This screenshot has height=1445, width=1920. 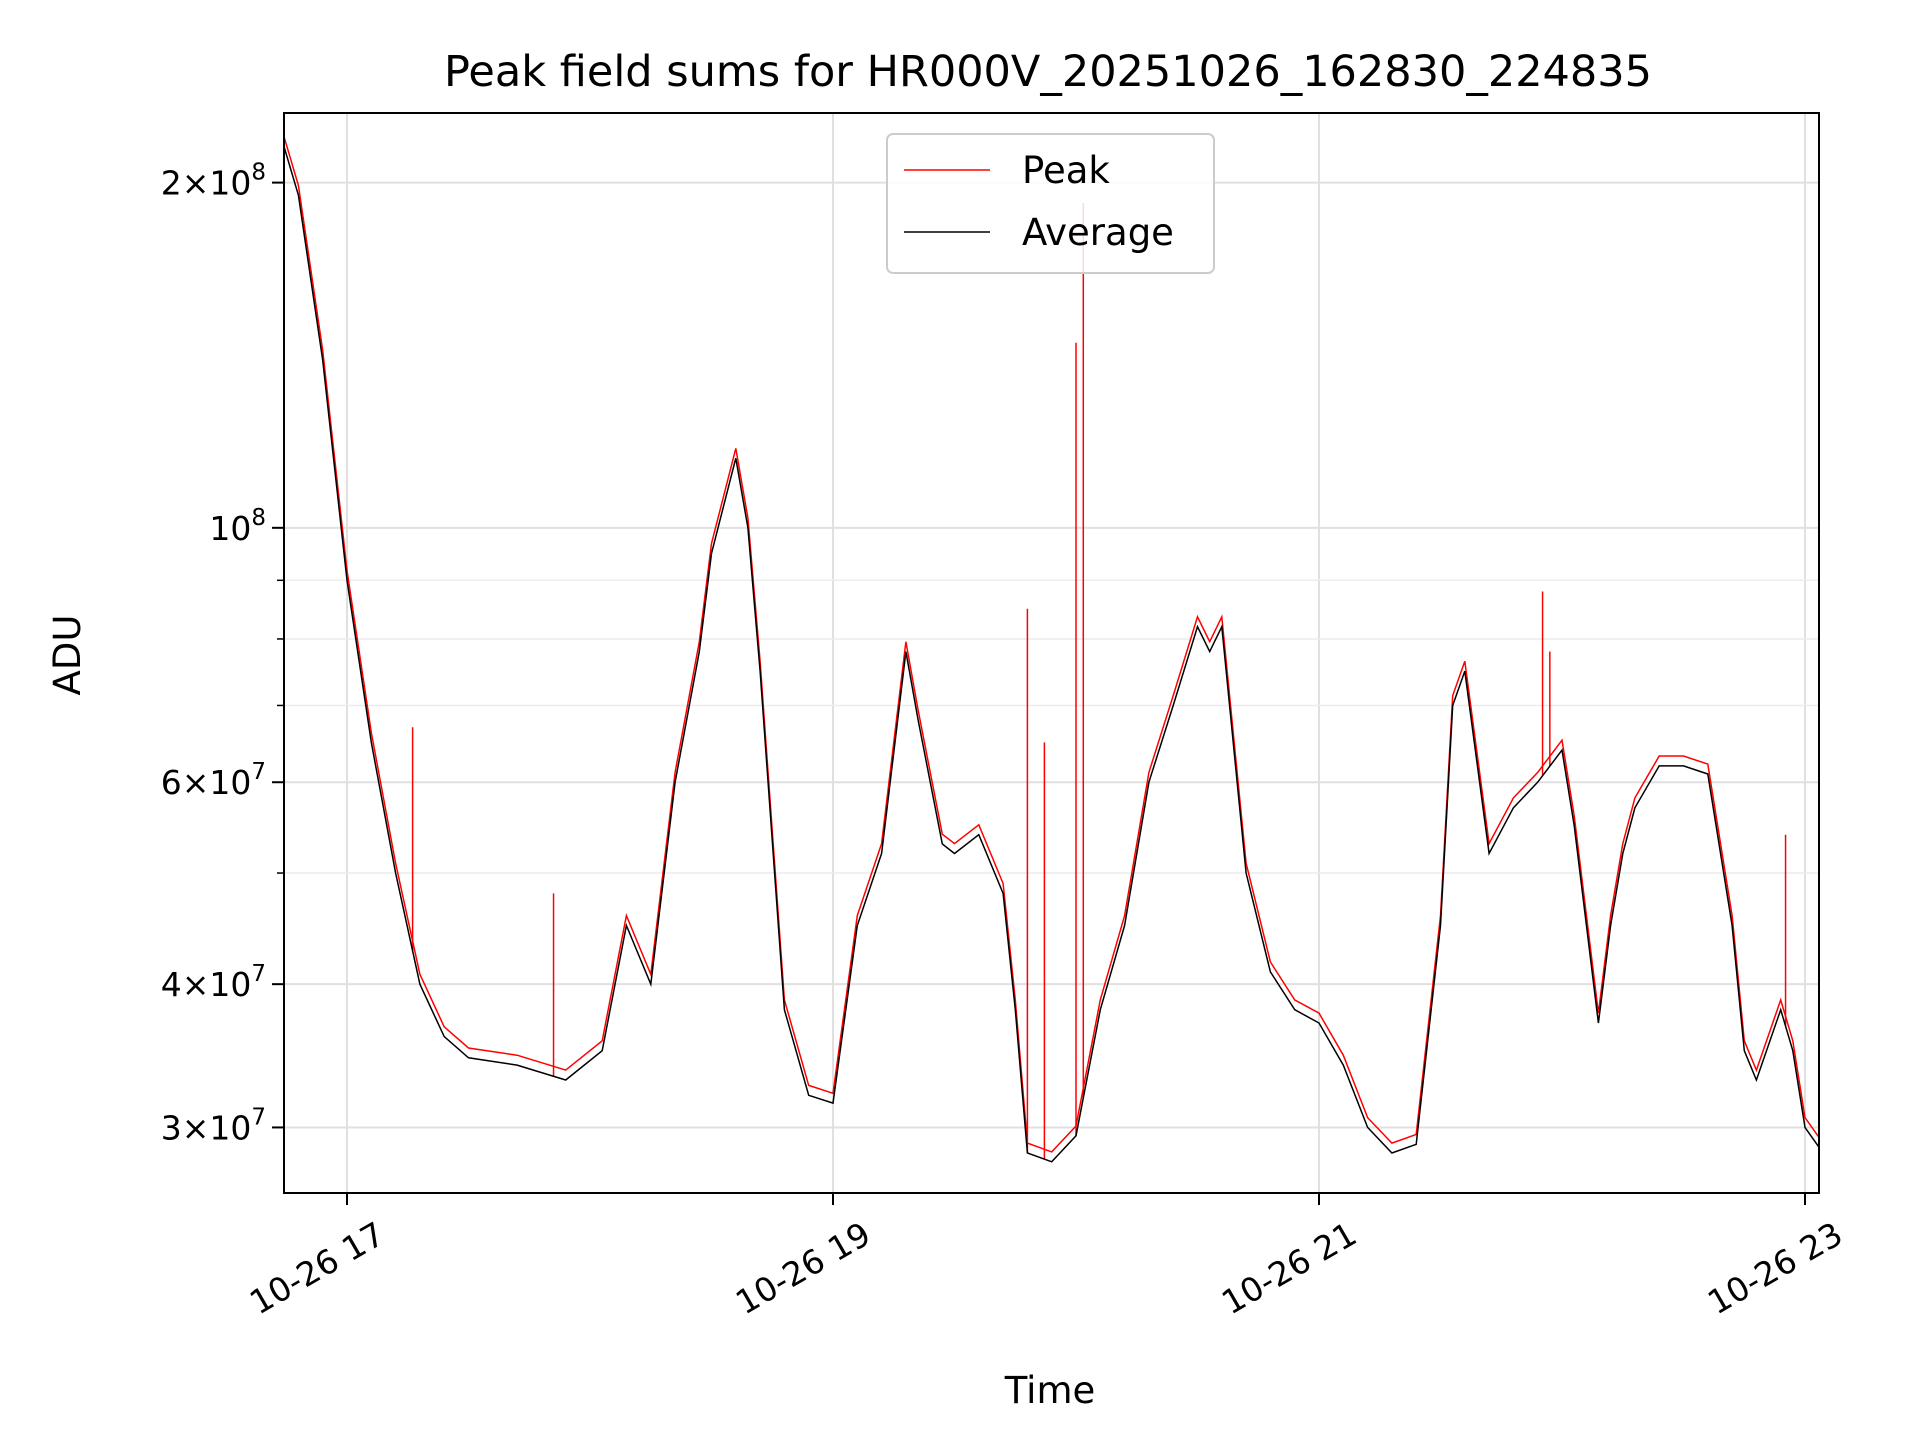 What do you see at coordinates (213, 982) in the screenshot?
I see `y-tick-label: 4×107` at bounding box center [213, 982].